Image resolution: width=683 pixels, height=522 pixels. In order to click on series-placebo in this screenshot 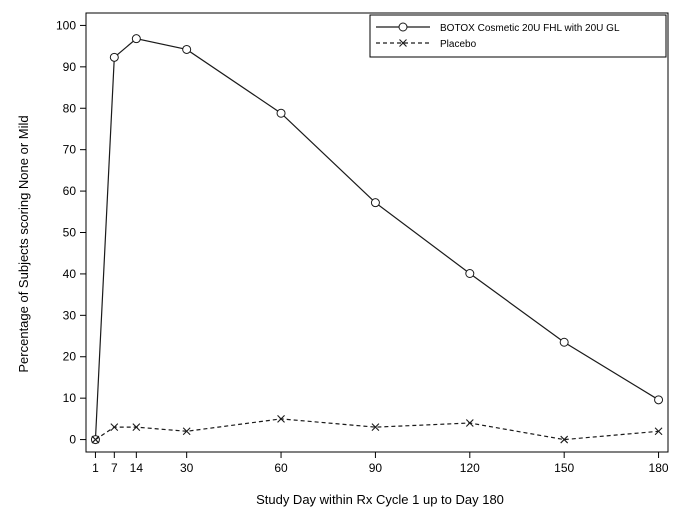, I will do `click(377, 429)`.